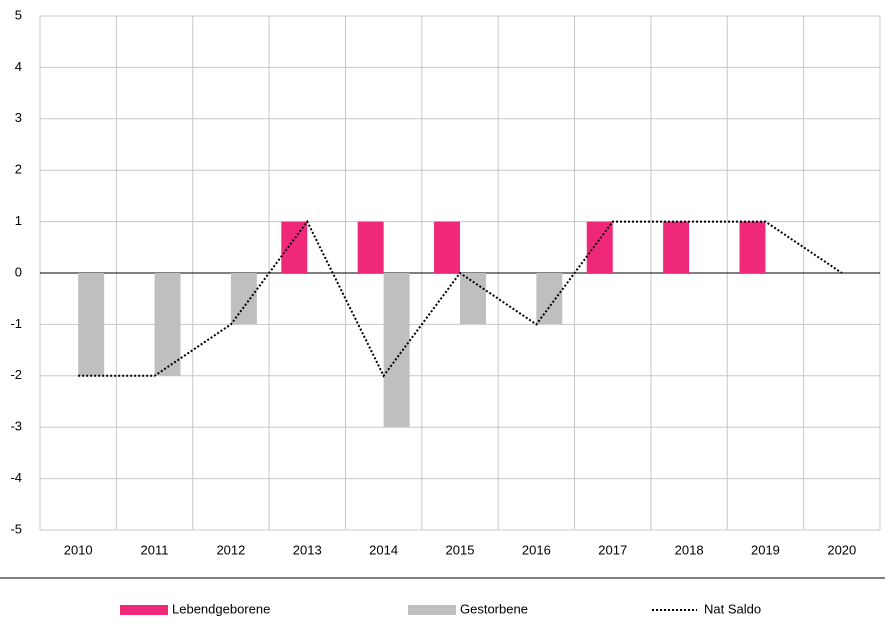  Describe the element at coordinates (155, 549) in the screenshot. I see `x-tick-label: 2011` at that location.